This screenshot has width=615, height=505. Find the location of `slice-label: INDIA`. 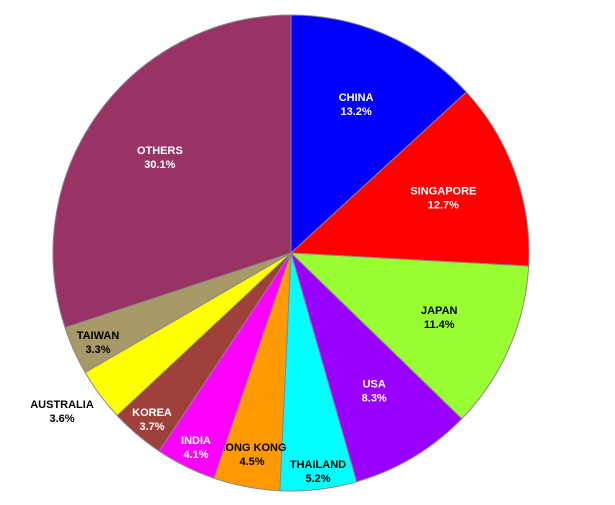

slice-label: INDIA is located at coordinates (196, 441).